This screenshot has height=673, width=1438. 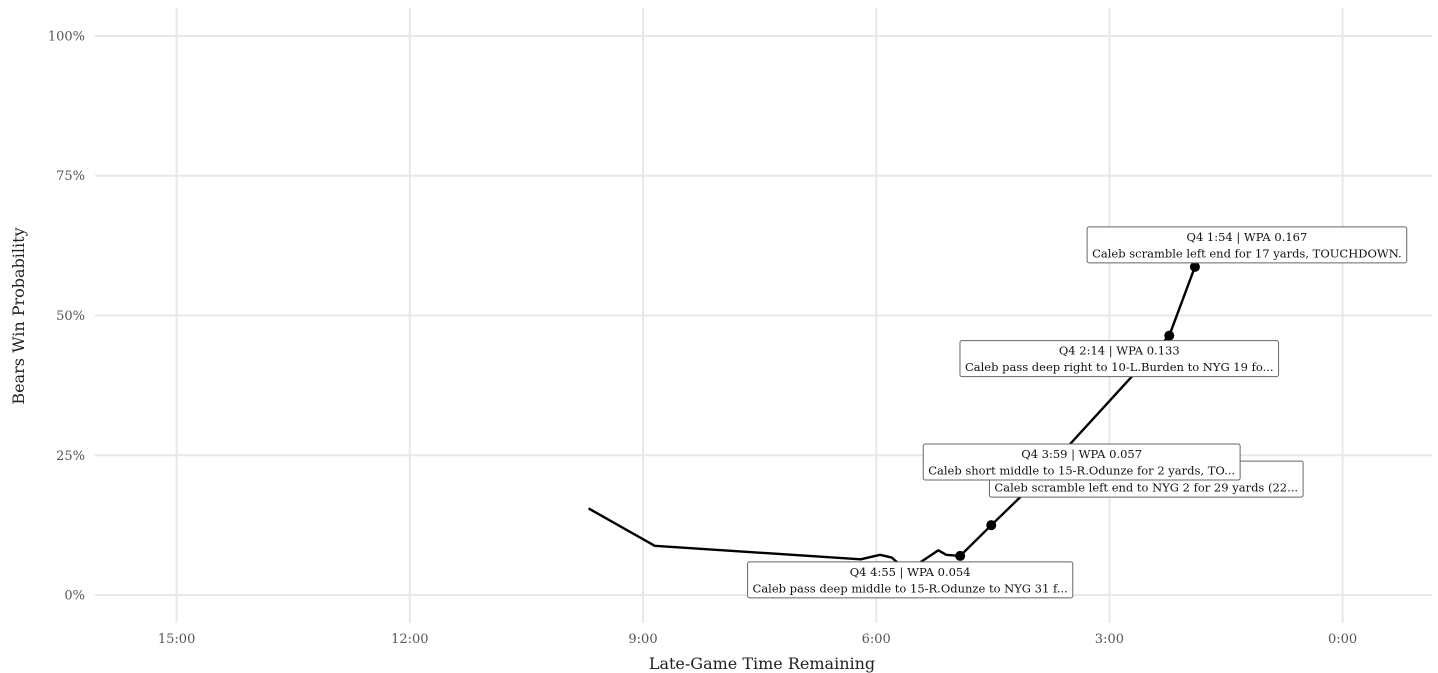 I want to click on x-tick-label: 3:00, so click(x=1109, y=639).